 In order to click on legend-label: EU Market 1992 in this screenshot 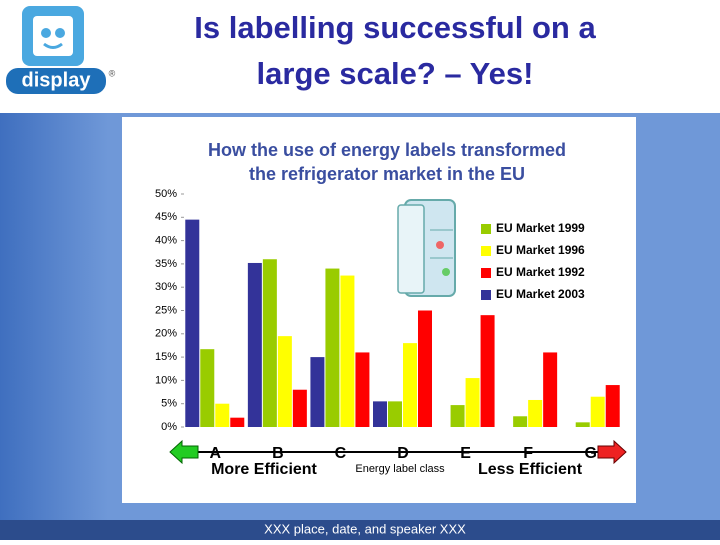, I will do `click(540, 272)`.